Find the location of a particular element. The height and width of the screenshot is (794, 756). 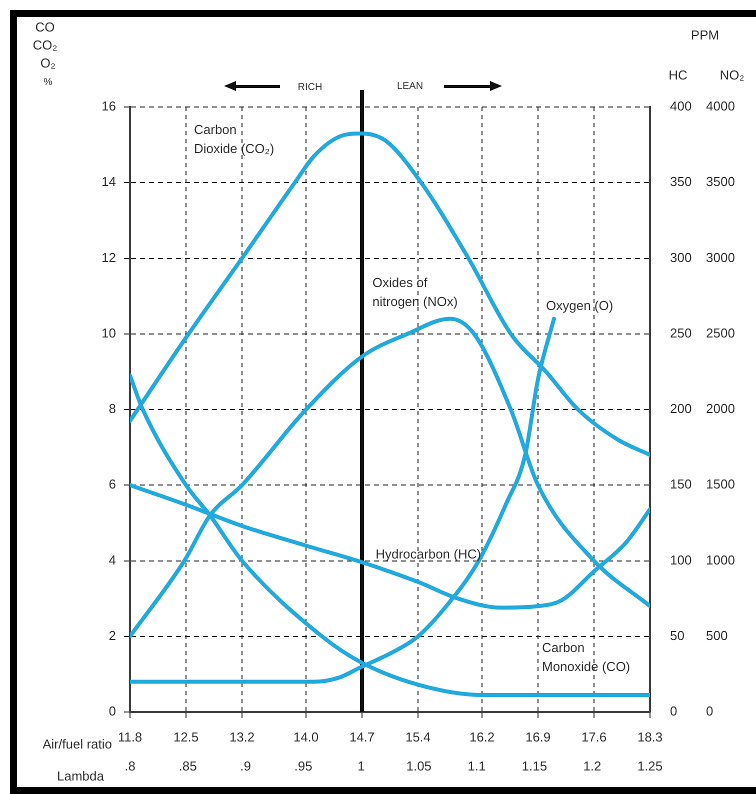

y-tick-label: 4 is located at coordinates (112, 560).